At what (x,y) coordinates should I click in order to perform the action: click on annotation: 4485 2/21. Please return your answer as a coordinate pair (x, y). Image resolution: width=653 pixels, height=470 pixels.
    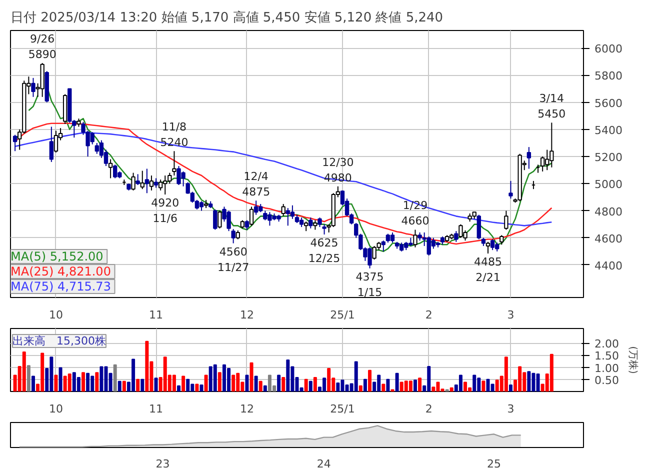
    Looking at the image, I should click on (488, 269).